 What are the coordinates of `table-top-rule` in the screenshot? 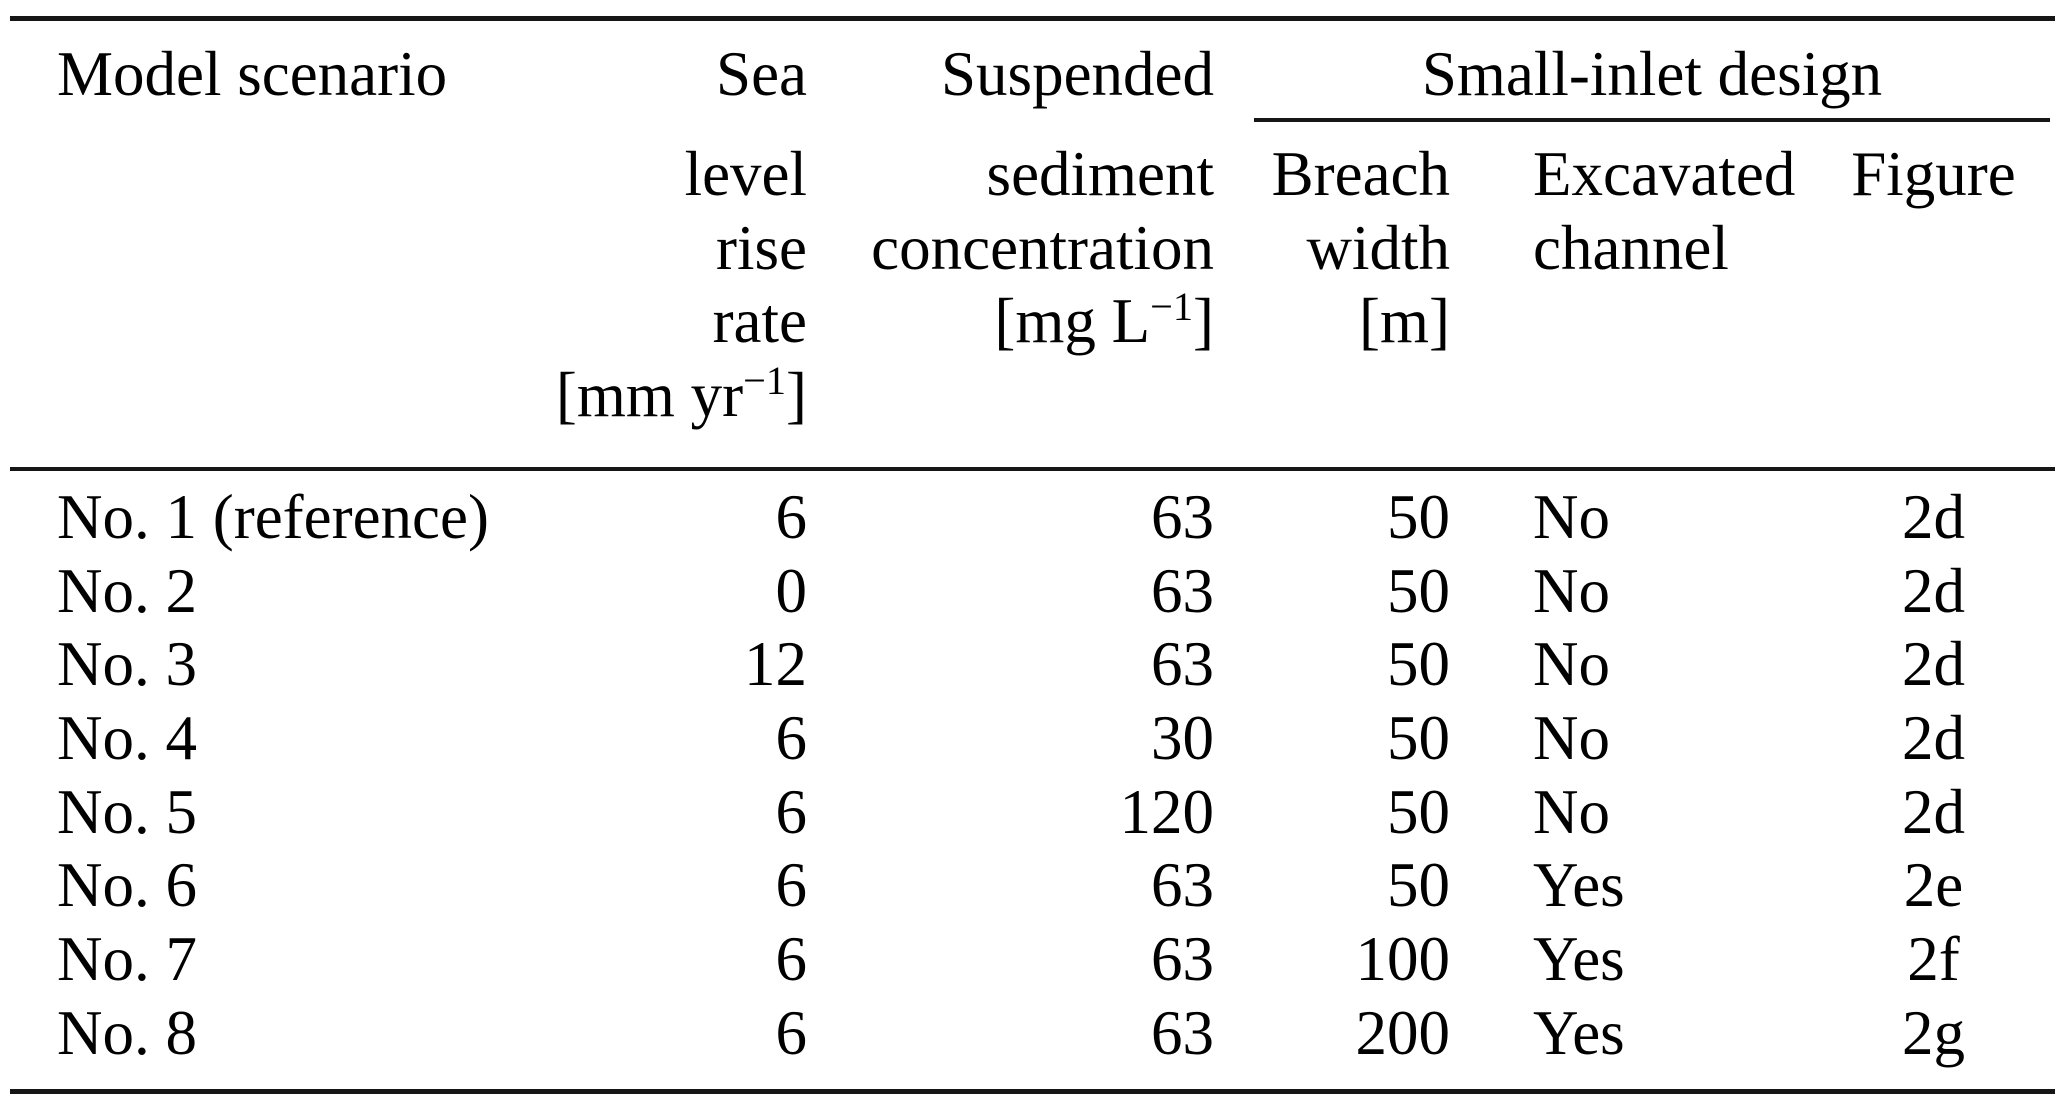 It's located at (1032, 18).